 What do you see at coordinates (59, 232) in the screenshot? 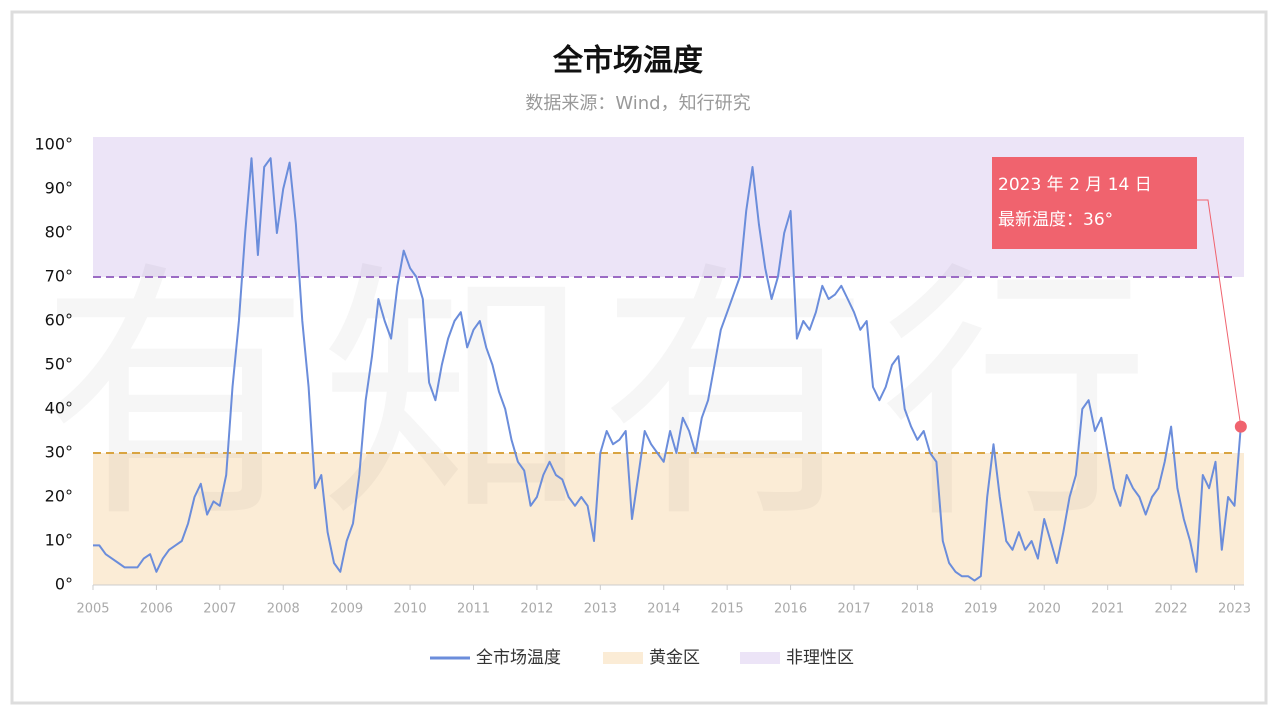
I see `y-tick-label: 80°` at bounding box center [59, 232].